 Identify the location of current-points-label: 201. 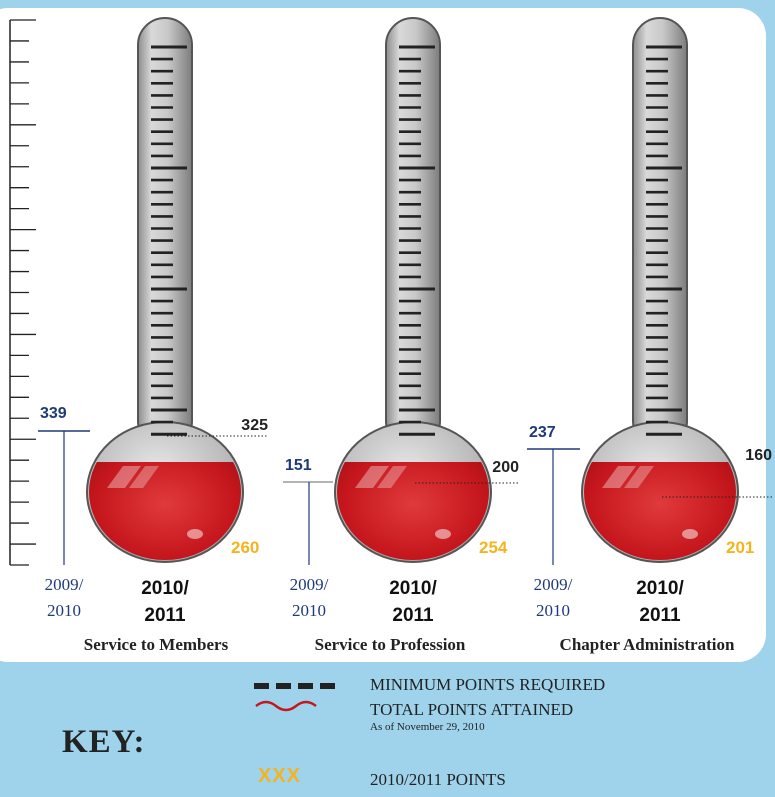
(740, 547).